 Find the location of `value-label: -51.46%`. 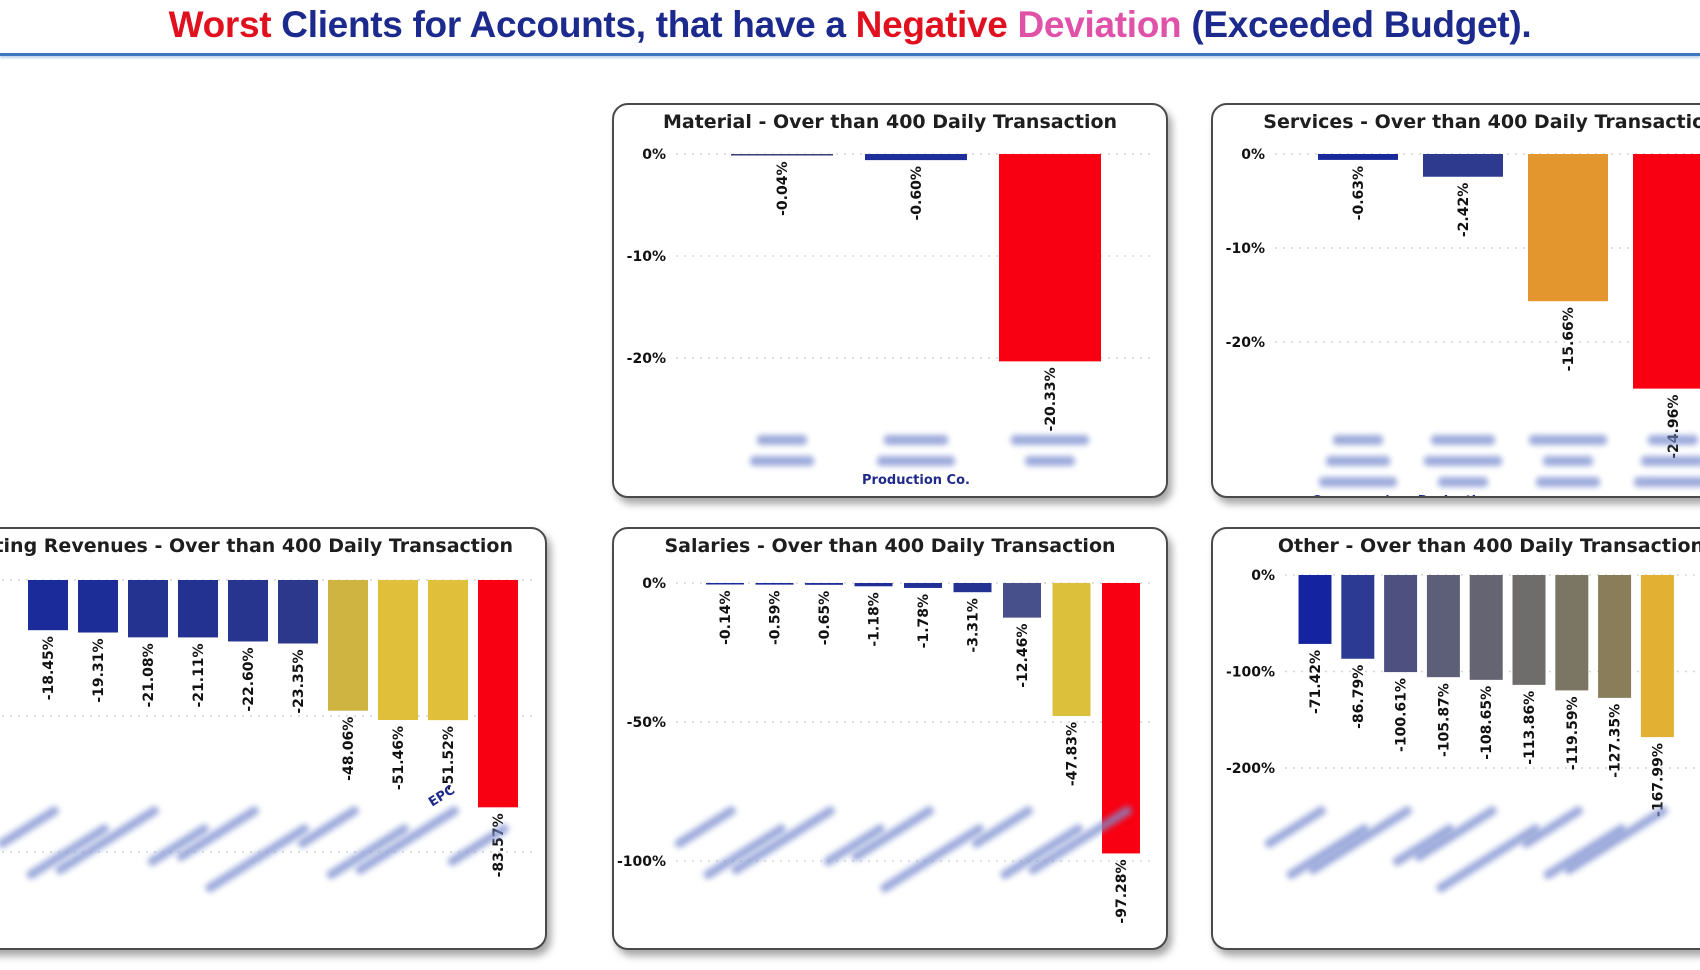

value-label: -51.46% is located at coordinates (399, 758).